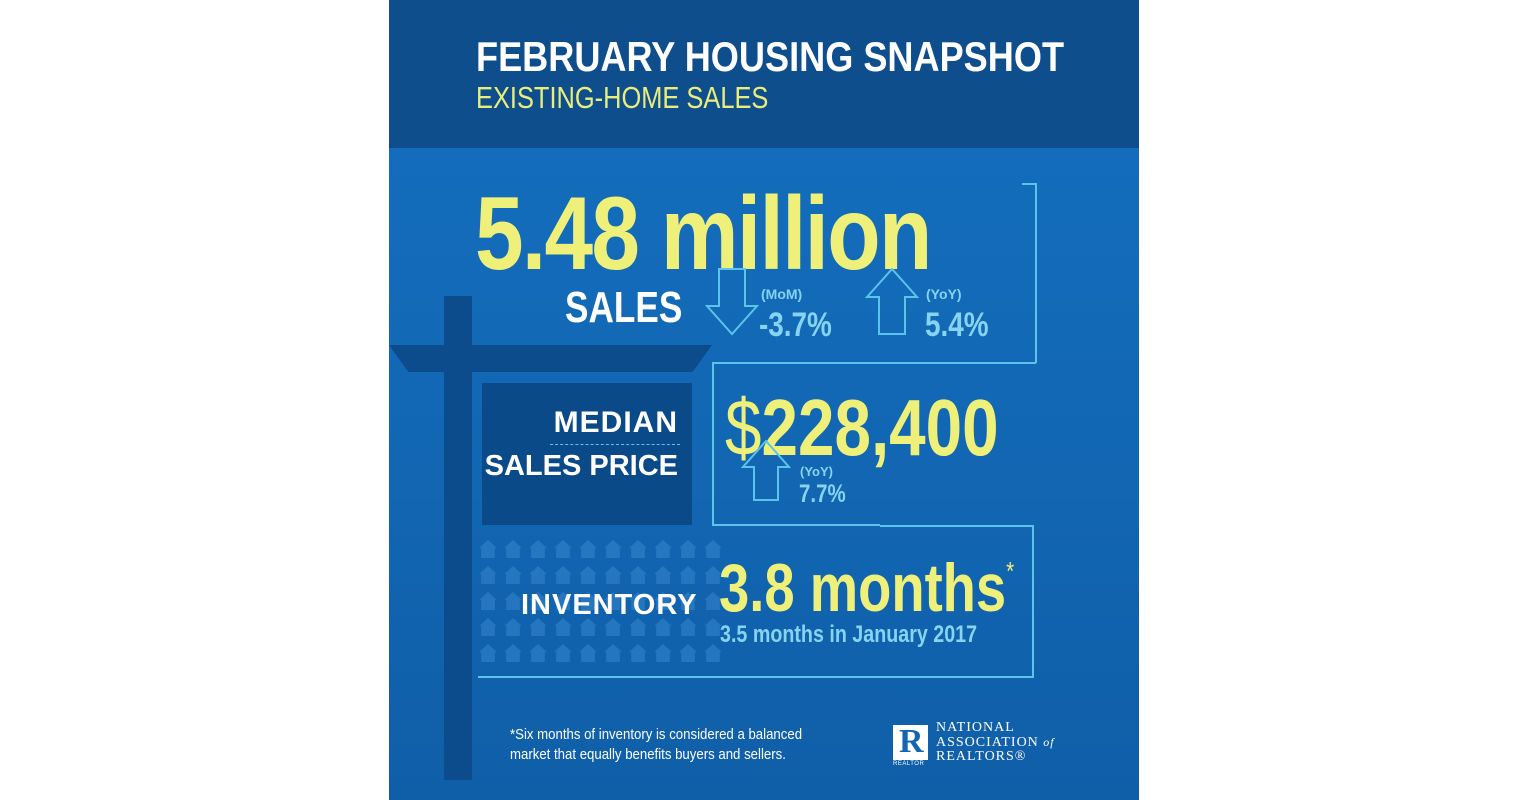 This screenshot has width=1528, height=800. What do you see at coordinates (975, 727) in the screenshot?
I see `org-line1: NATIONAL` at bounding box center [975, 727].